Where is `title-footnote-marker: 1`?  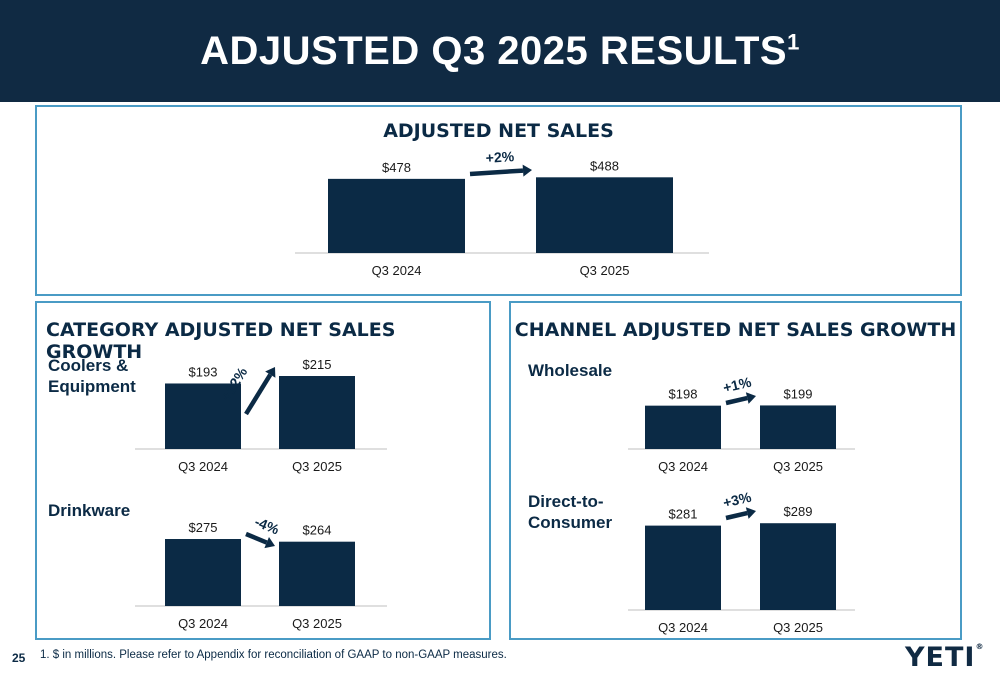 title-footnote-marker: 1 is located at coordinates (793, 42).